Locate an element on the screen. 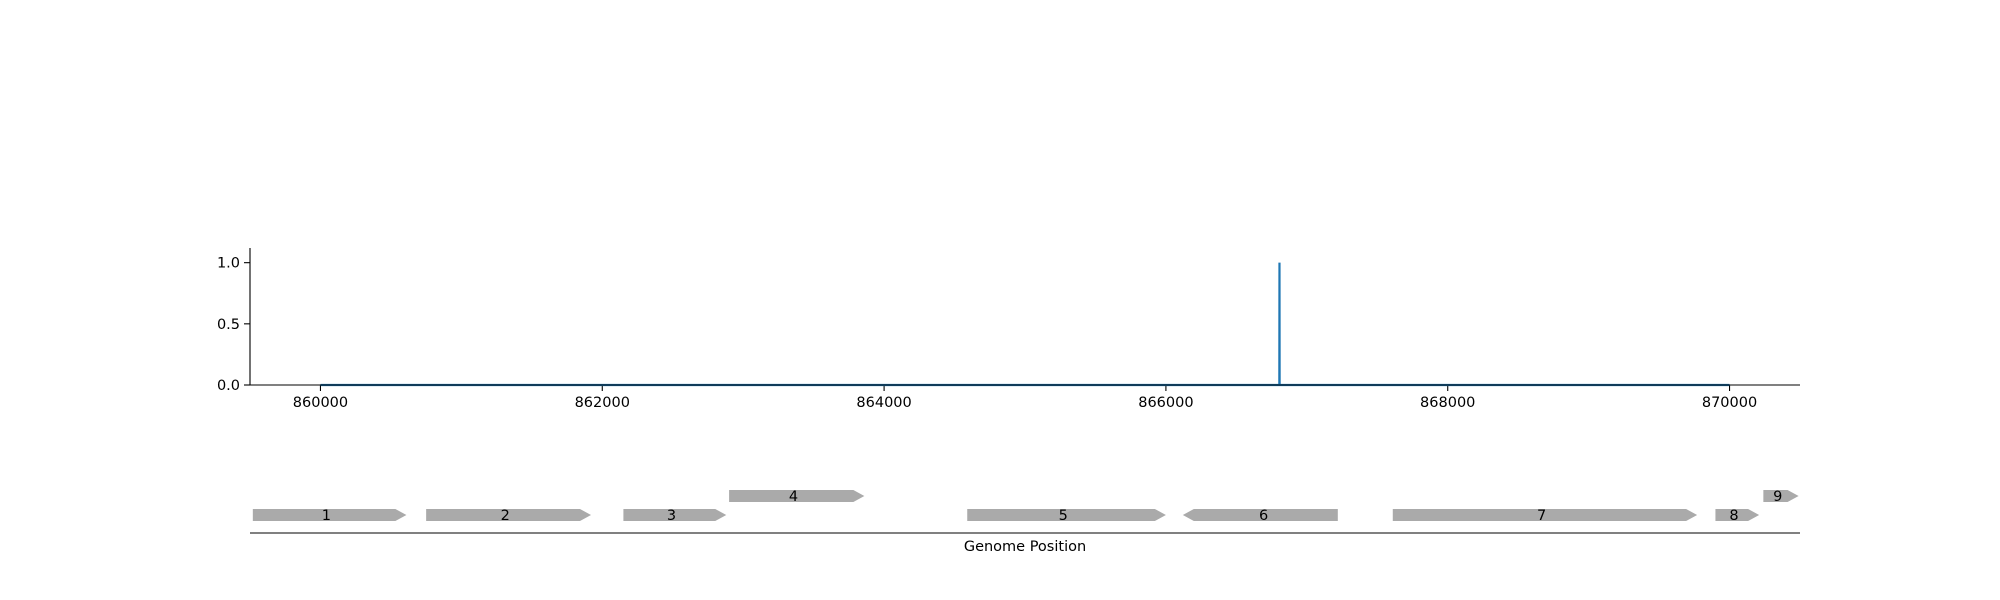  x-tick-label: 870000 is located at coordinates (1729, 403).